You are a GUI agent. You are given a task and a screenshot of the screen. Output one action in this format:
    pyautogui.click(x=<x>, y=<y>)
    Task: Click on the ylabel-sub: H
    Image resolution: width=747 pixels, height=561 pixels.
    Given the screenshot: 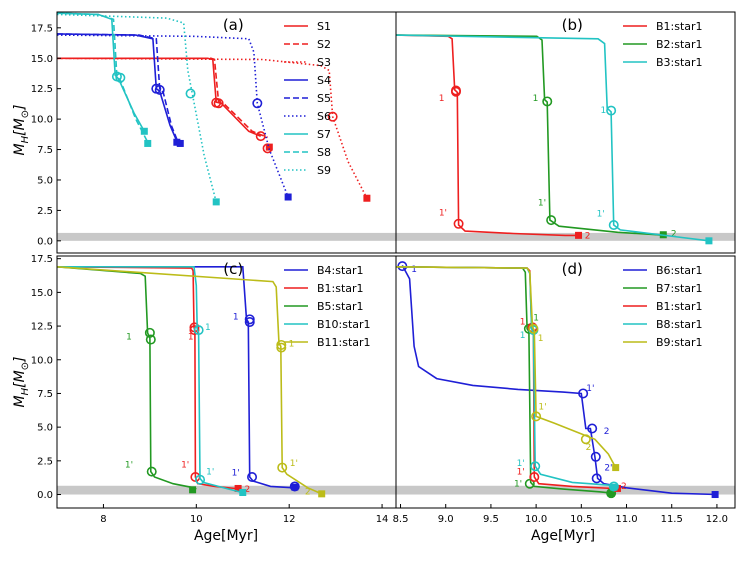 What is the action you would take?
    pyautogui.click(x=25, y=139)
    